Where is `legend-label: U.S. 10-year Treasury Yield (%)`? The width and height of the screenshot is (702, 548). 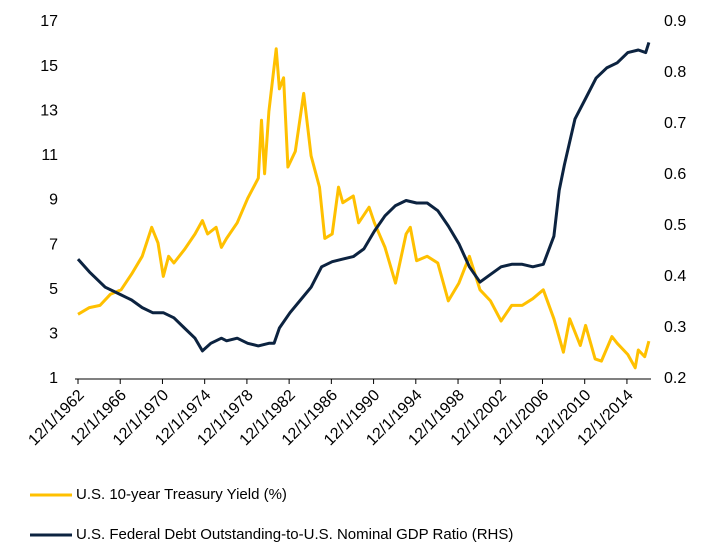
legend-label: U.S. 10-year Treasury Yield (%) is located at coordinates (181, 494).